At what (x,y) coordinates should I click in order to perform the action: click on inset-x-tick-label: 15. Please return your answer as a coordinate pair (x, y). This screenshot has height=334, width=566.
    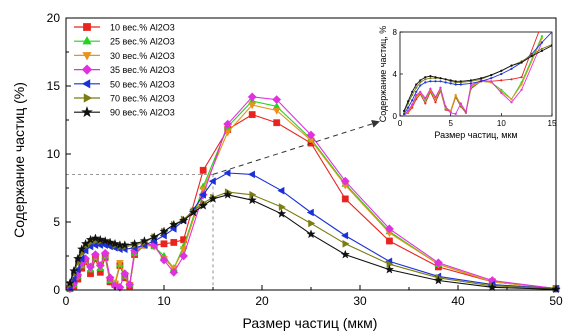
    Looking at the image, I should click on (552, 123).